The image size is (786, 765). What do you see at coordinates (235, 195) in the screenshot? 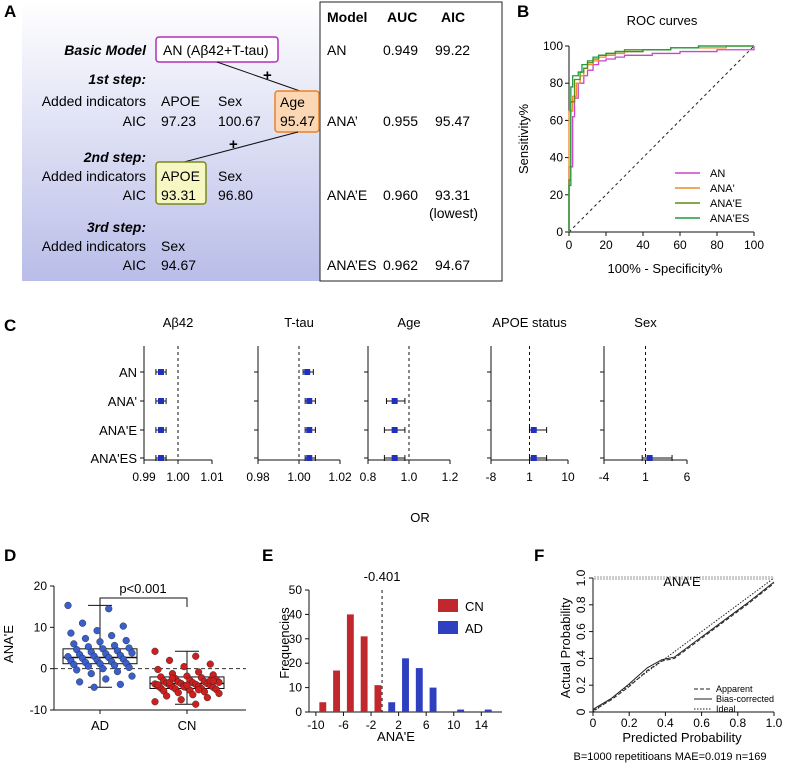
I see `step2-aic-sex: 96.80` at bounding box center [235, 195].